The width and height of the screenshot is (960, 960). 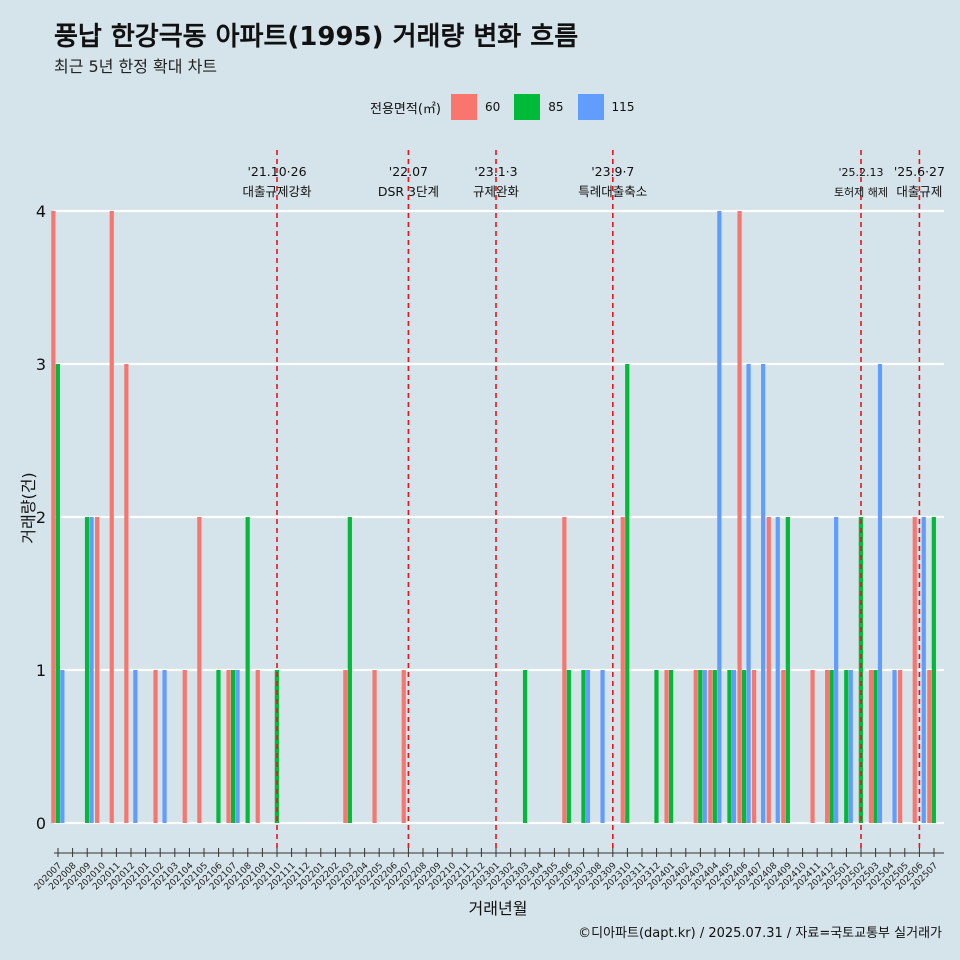 I want to click on event-label-202301: 규제완화, so click(x=496, y=191).